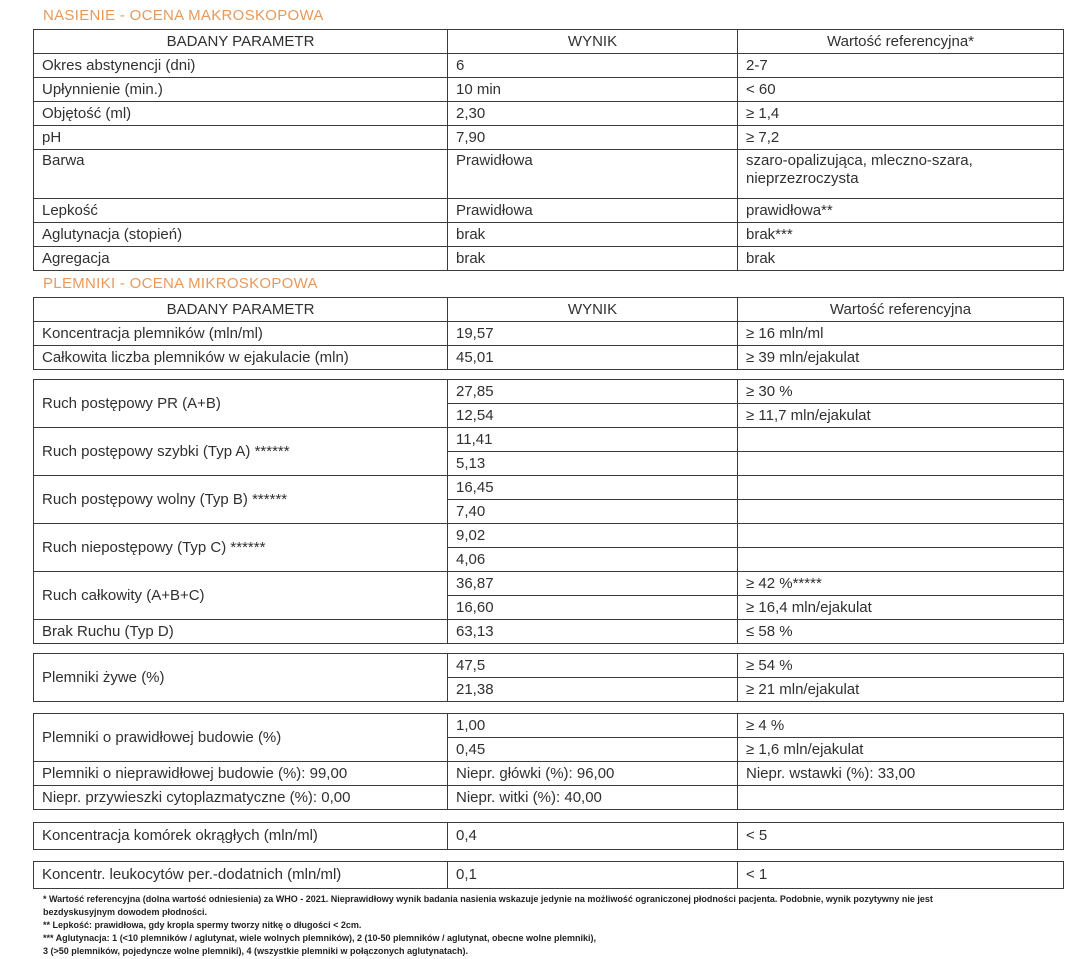 Image resolution: width=1067 pixels, height=959 pixels. Describe the element at coordinates (592, 439) in the screenshot. I see `result-cell: 11,41` at that location.